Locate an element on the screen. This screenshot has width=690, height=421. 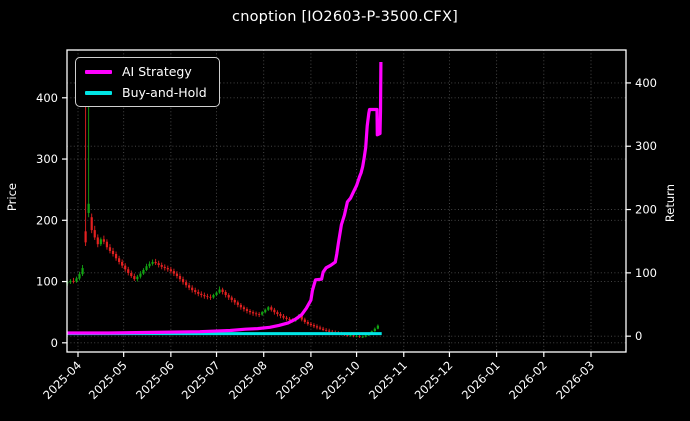
return-axis-label: Return is located at coordinates (670, 203).